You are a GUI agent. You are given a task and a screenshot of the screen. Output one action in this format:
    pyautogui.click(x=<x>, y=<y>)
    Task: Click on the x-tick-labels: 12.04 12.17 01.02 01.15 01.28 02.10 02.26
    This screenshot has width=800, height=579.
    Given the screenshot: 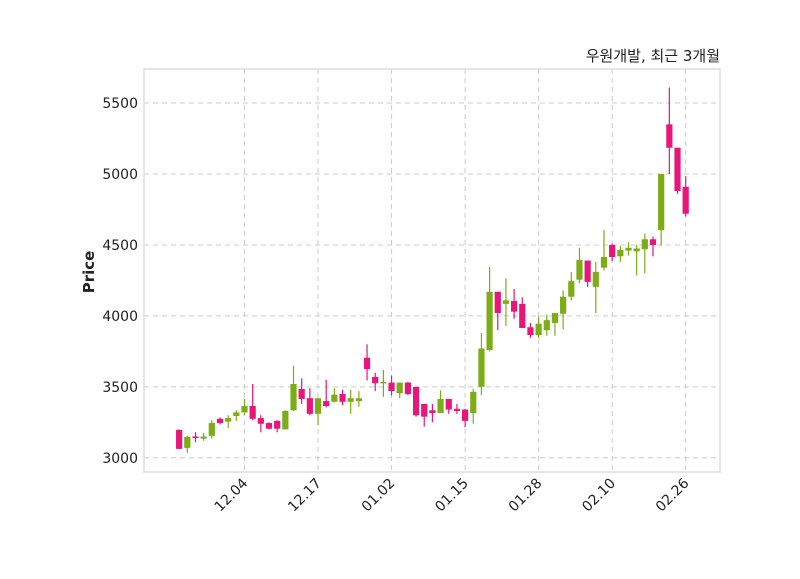 What is the action you would take?
    pyautogui.click(x=452, y=495)
    